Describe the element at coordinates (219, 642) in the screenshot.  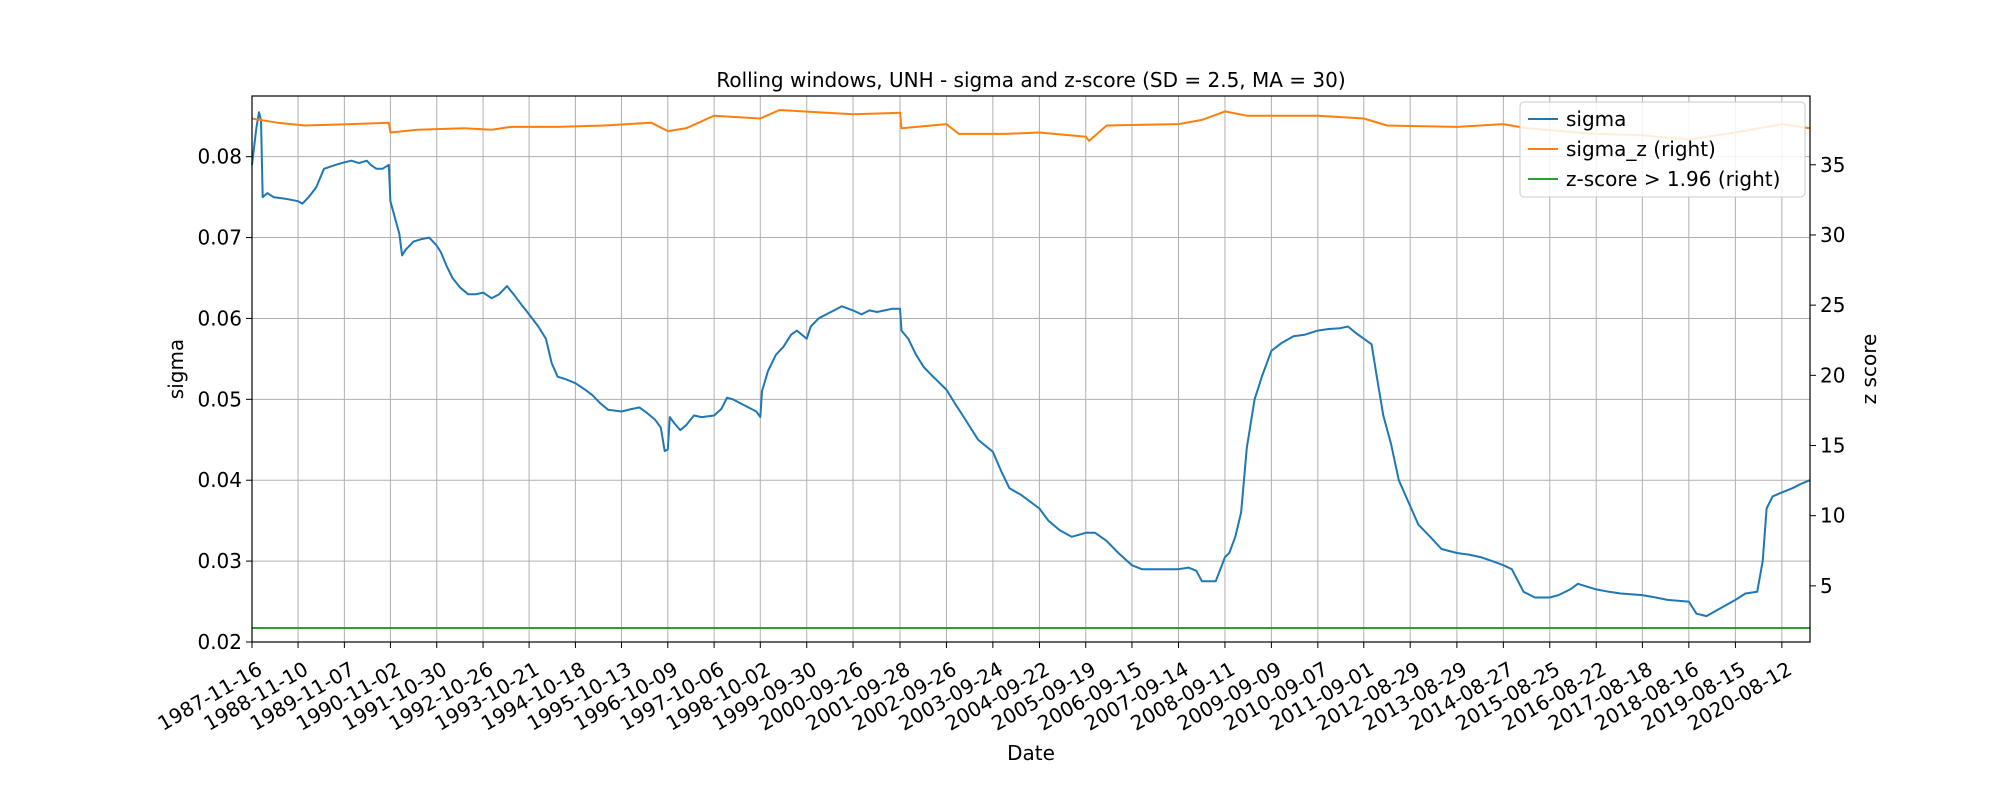
I see `y-tick-label: 0.02` at that location.